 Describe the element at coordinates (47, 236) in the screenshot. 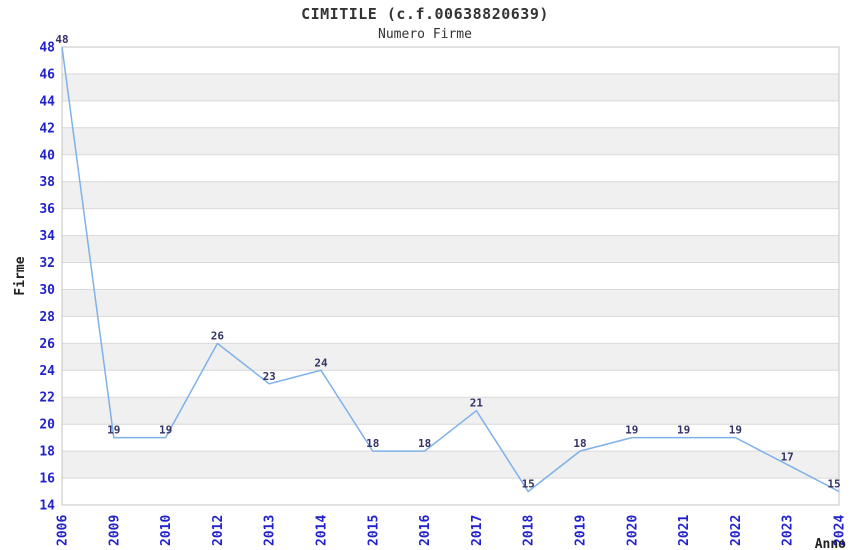

I see `y-tick-label: 34` at that location.